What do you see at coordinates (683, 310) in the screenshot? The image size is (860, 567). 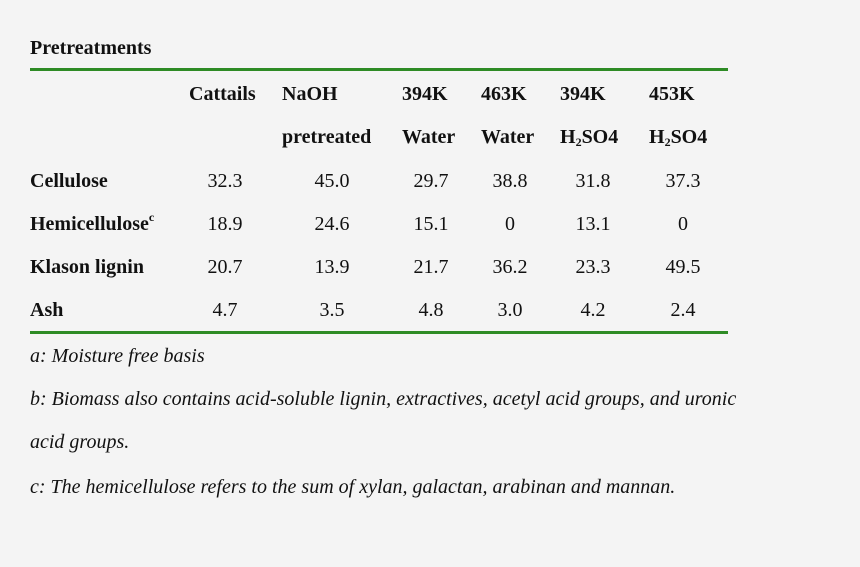 I see `table-cell: 2.4` at bounding box center [683, 310].